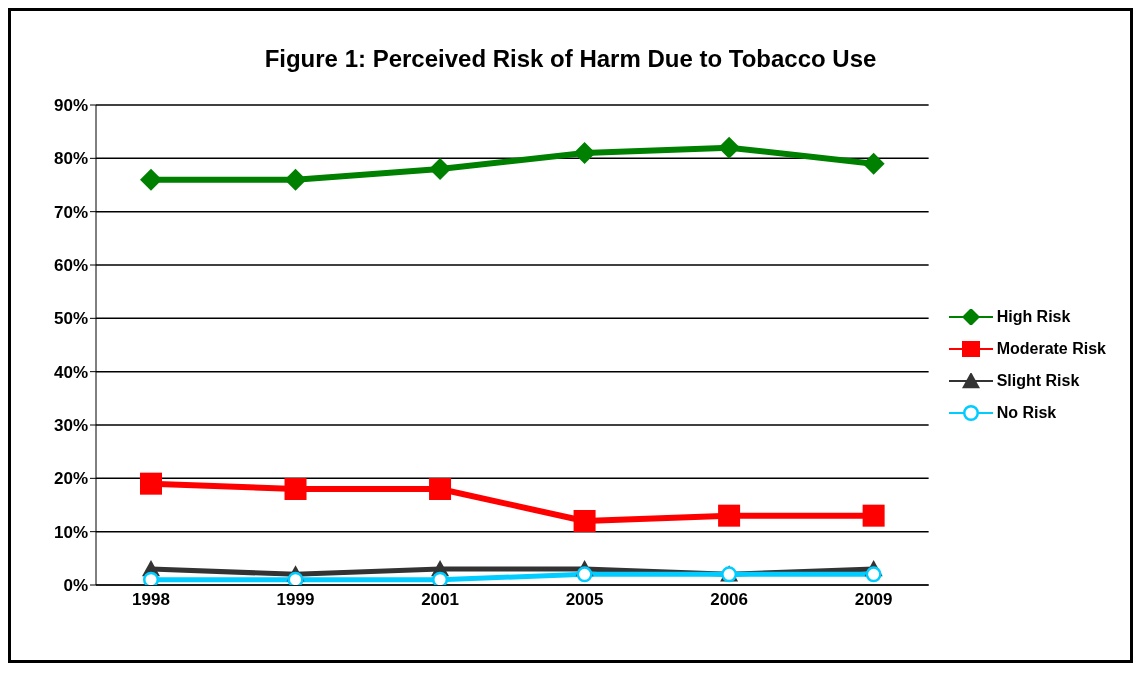 The width and height of the screenshot is (1143, 673). What do you see at coordinates (1051, 349) in the screenshot?
I see `legend-label: Moderate Risk` at bounding box center [1051, 349].